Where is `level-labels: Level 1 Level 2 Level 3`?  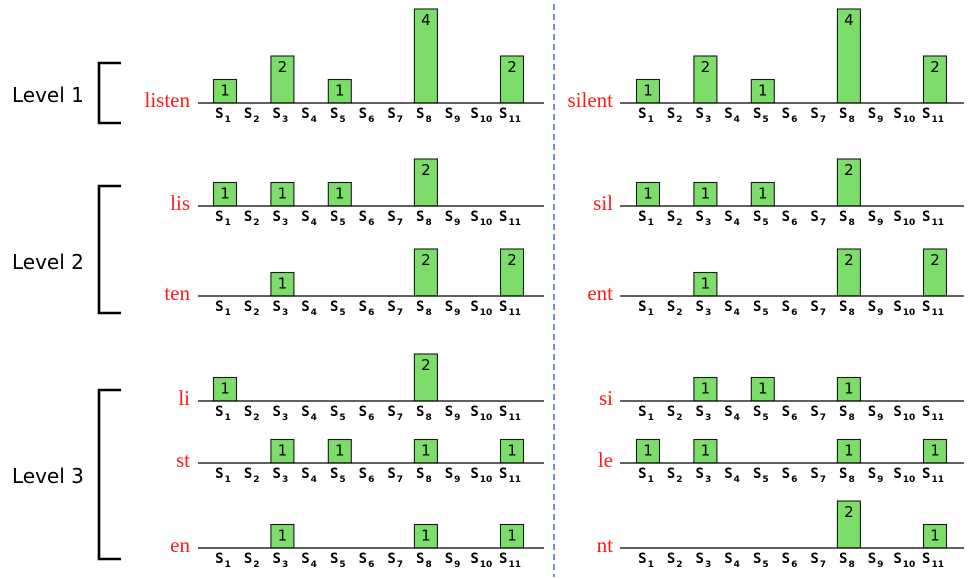
level-labels: Level 1 Level 2 Level 3 is located at coordinates (48, 285).